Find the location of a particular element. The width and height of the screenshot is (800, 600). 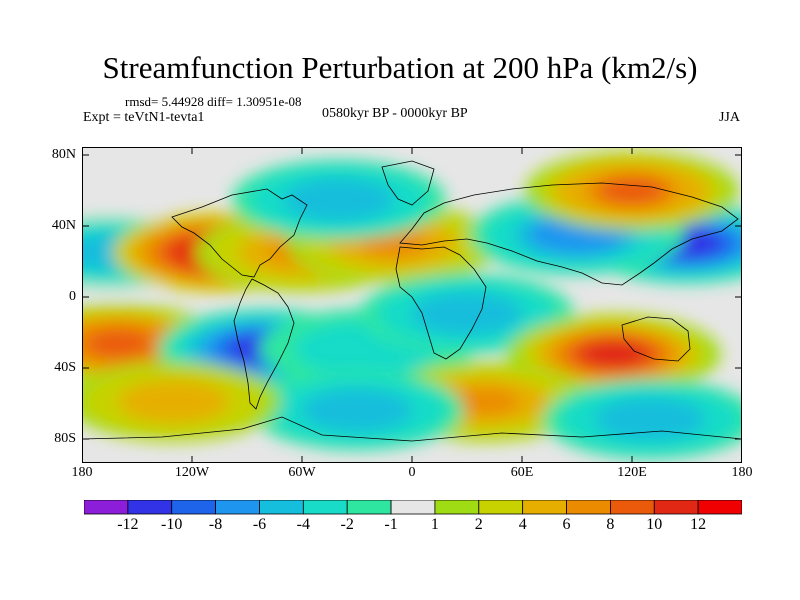

colorbar-label: 10 is located at coordinates (654, 524).